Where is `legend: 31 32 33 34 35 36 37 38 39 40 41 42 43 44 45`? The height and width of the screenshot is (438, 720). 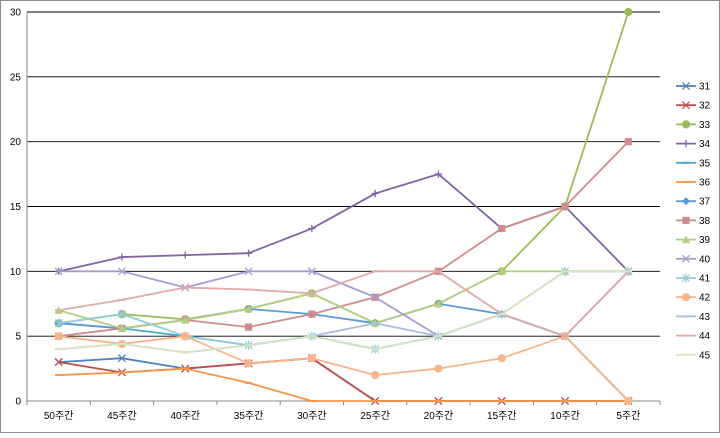
legend: 31 32 33 34 35 36 37 38 39 40 41 42 43 44 45 is located at coordinates (693, 221).